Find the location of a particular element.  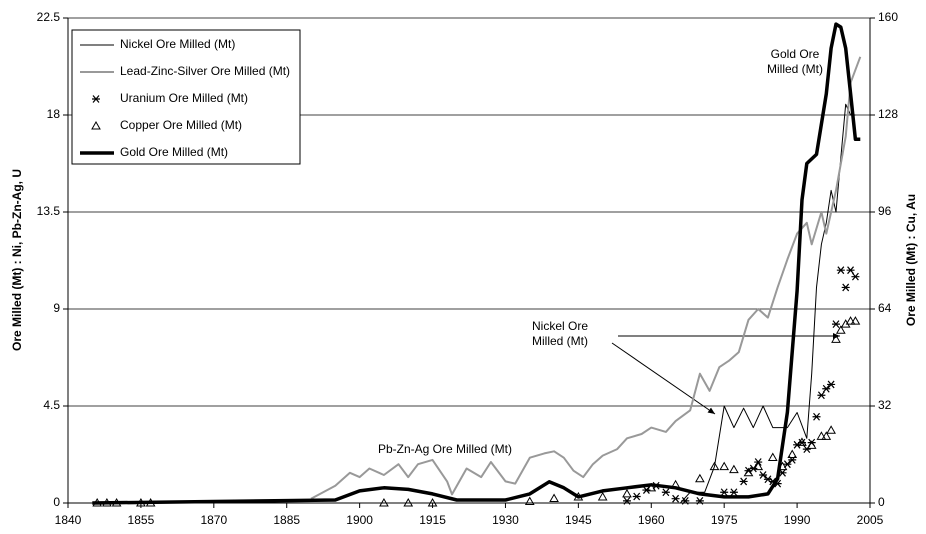

legend-label: Uranium Ore Milled (Mt) is located at coordinates (184, 98).